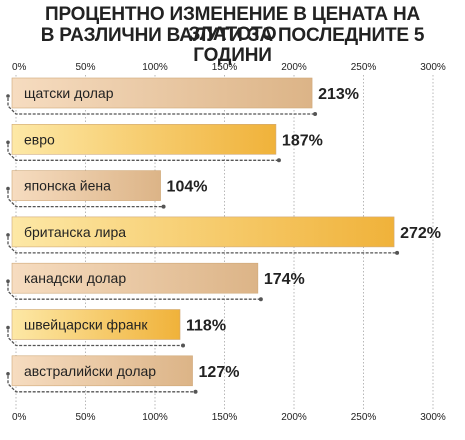  I want to click on tick-label-top: 50%, so click(85, 67).